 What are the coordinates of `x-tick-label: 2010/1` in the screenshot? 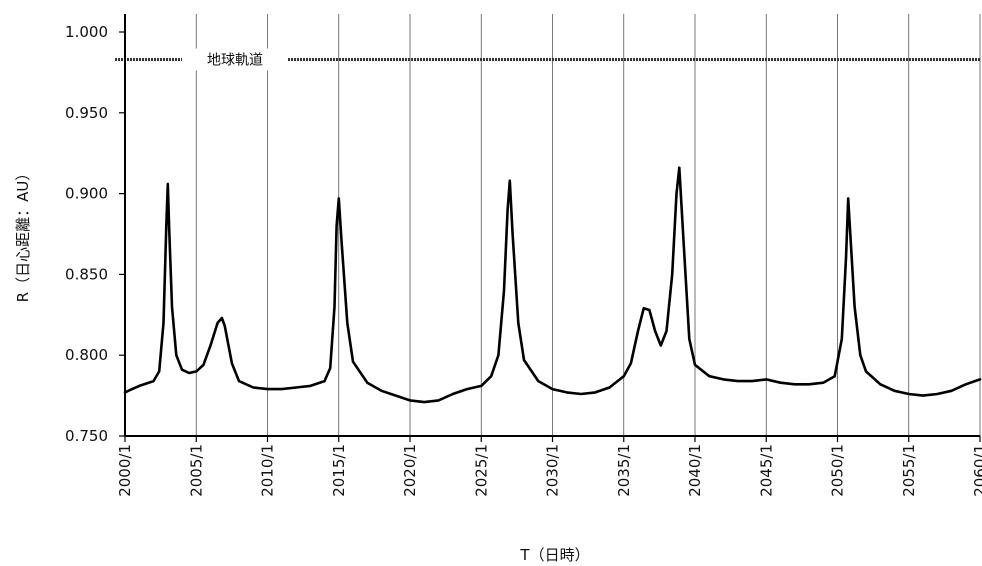 It's located at (268, 470).